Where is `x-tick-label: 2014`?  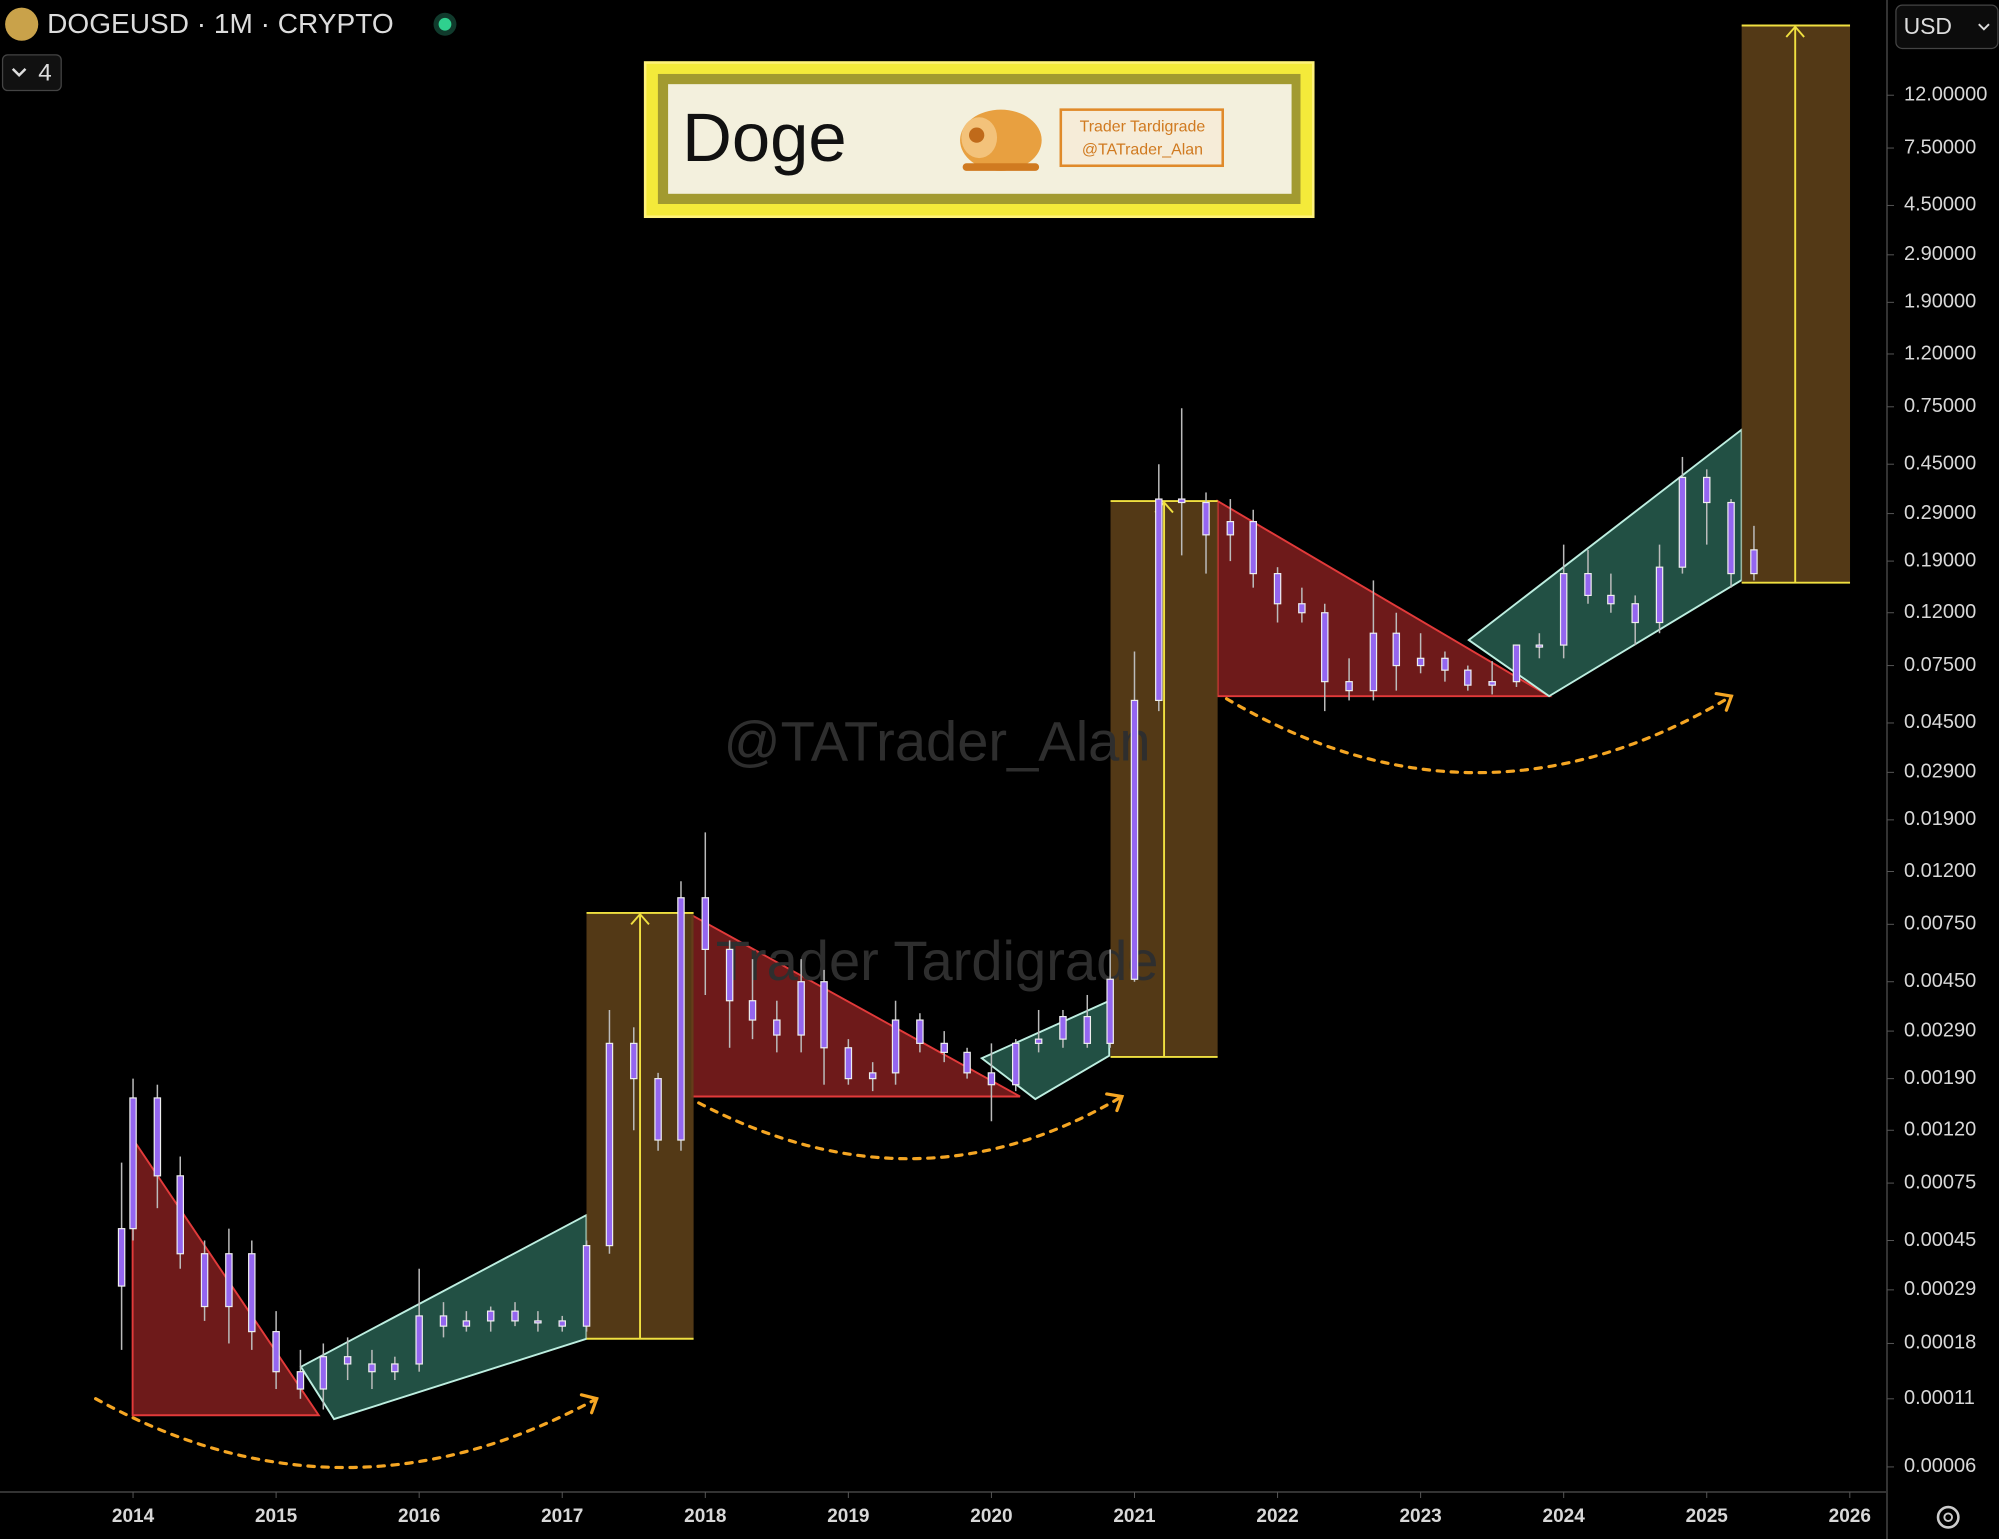
x-tick-label: 2014 is located at coordinates (133, 1516).